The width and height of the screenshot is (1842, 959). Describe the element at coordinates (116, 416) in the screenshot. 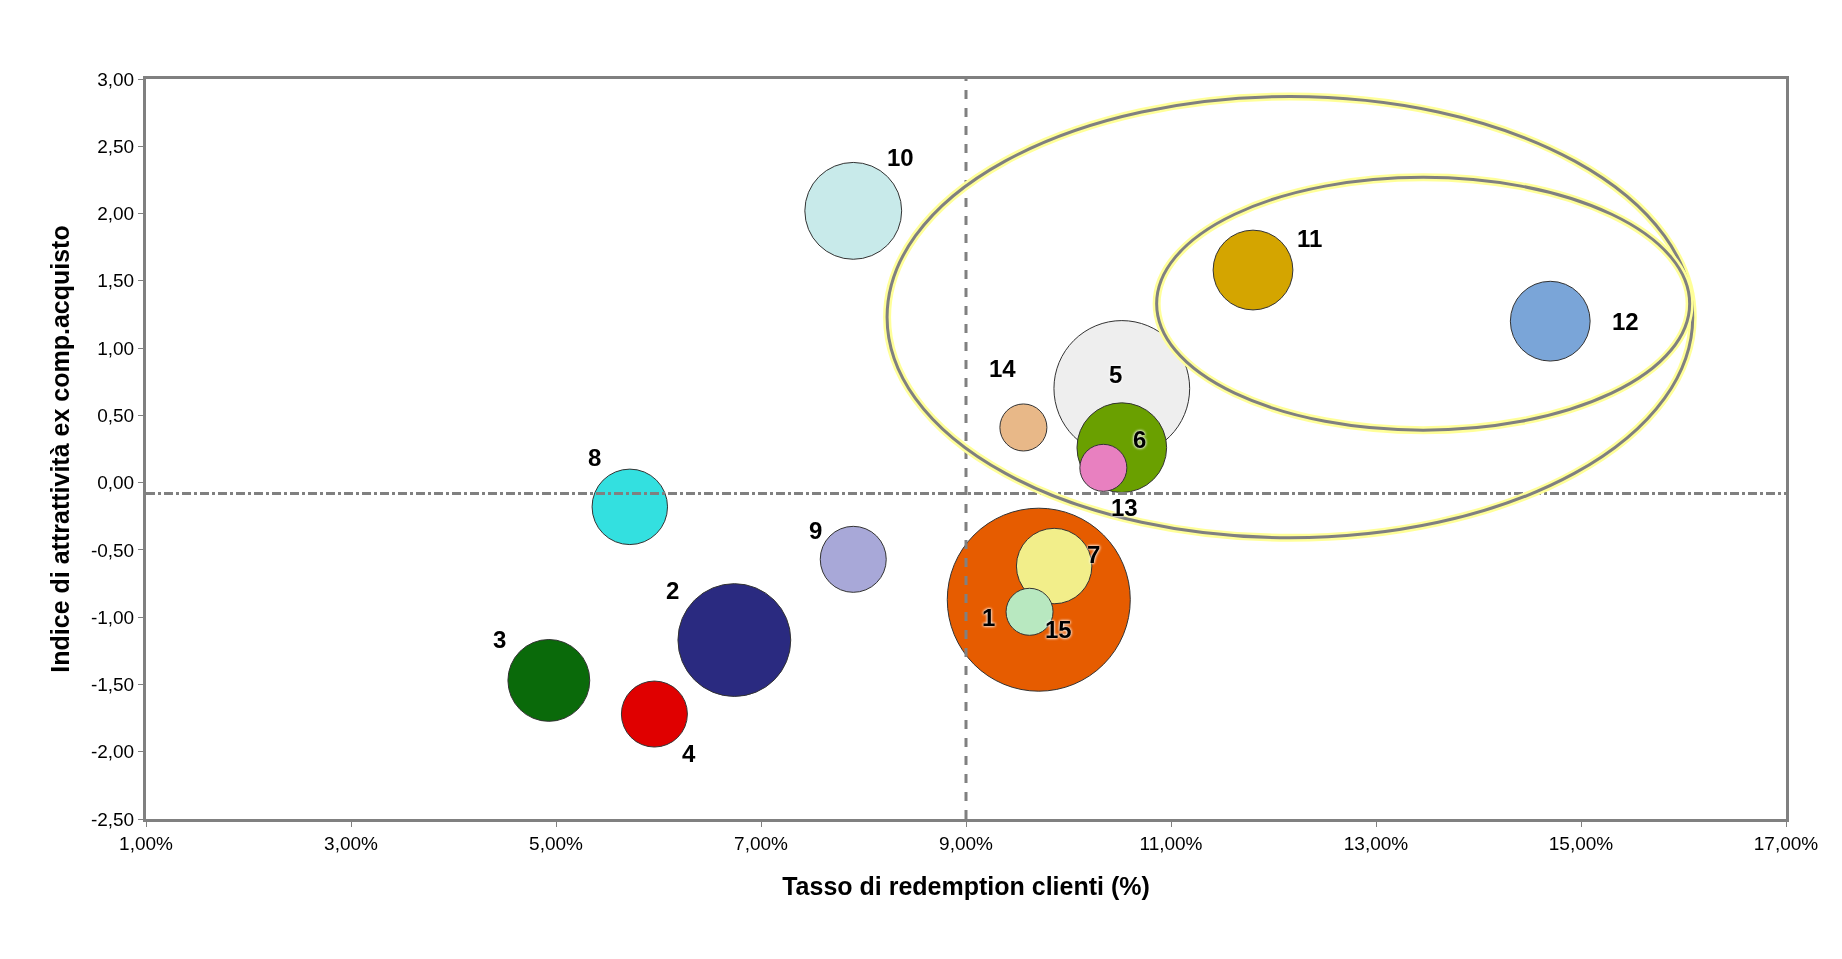

I see `y-tick-label: 0,50` at that location.